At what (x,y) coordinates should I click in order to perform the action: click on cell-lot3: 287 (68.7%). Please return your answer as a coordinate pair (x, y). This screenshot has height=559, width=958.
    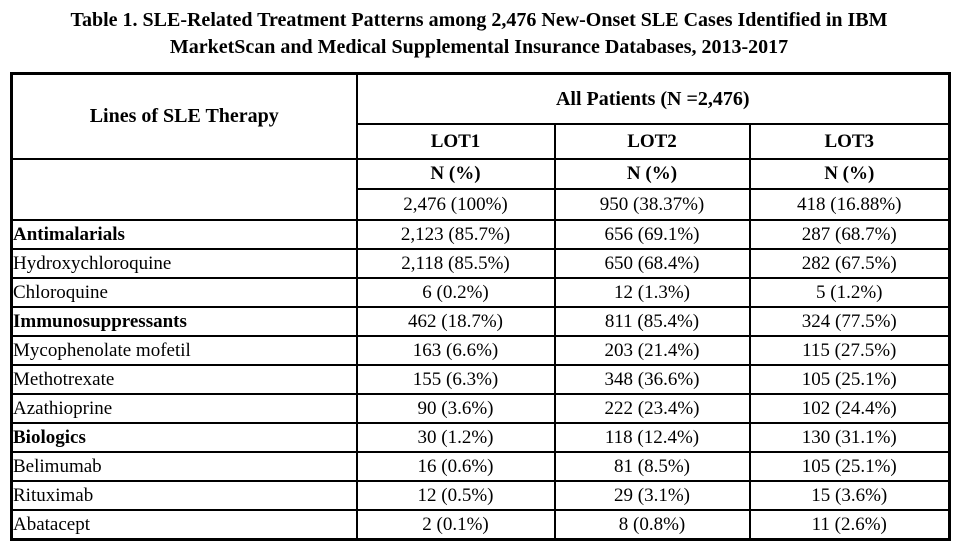
    Looking at the image, I should click on (849, 234).